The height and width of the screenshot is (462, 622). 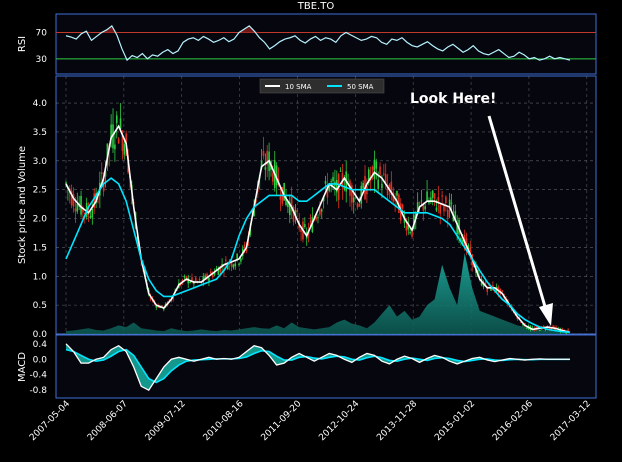 What do you see at coordinates (42, 60) in the screenshot?
I see `rsi-tick-label: 30` at bounding box center [42, 60].